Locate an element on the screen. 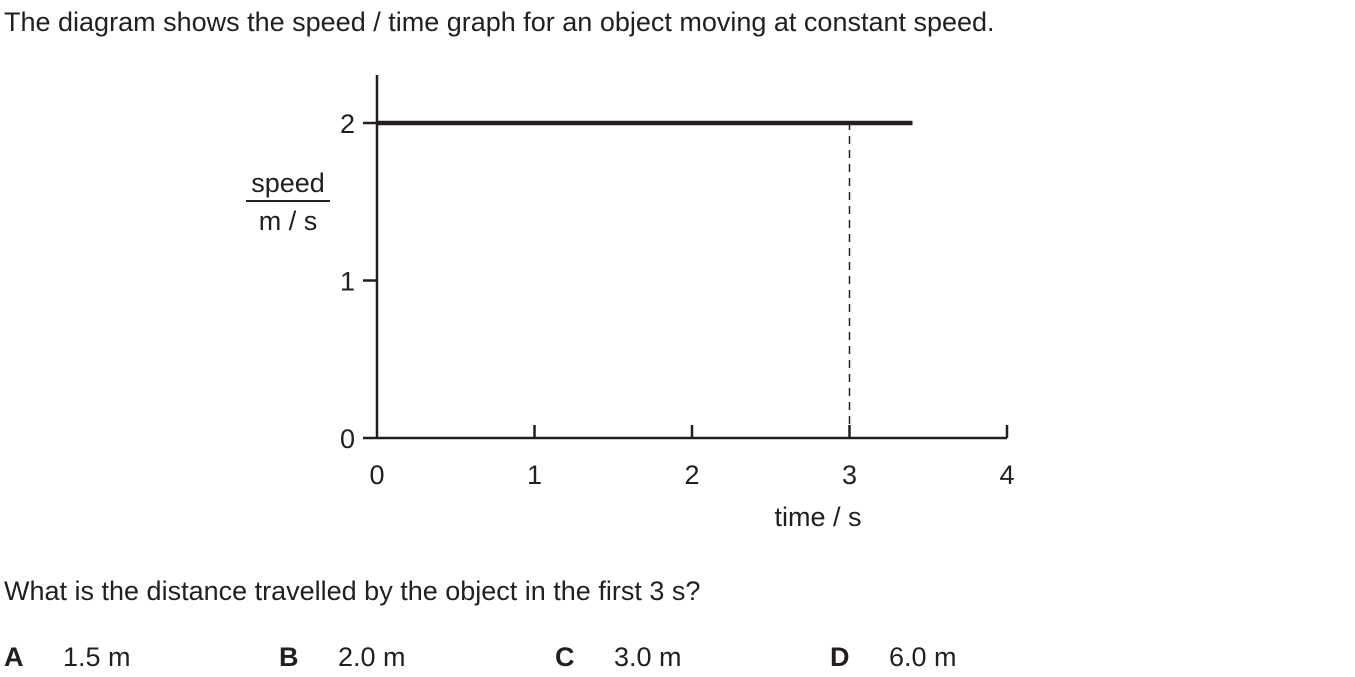 Image resolution: width=1355 pixels, height=677 pixels. option-letter: A is located at coordinates (14, 657).